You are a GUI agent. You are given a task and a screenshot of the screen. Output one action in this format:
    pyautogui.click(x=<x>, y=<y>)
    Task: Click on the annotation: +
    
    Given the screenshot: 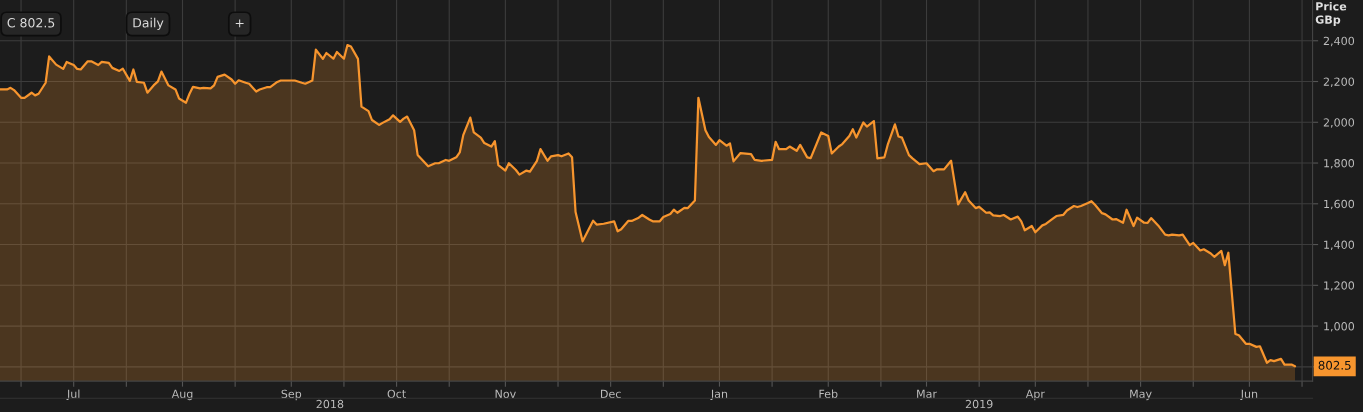 What is the action you would take?
    pyautogui.click(x=239, y=23)
    